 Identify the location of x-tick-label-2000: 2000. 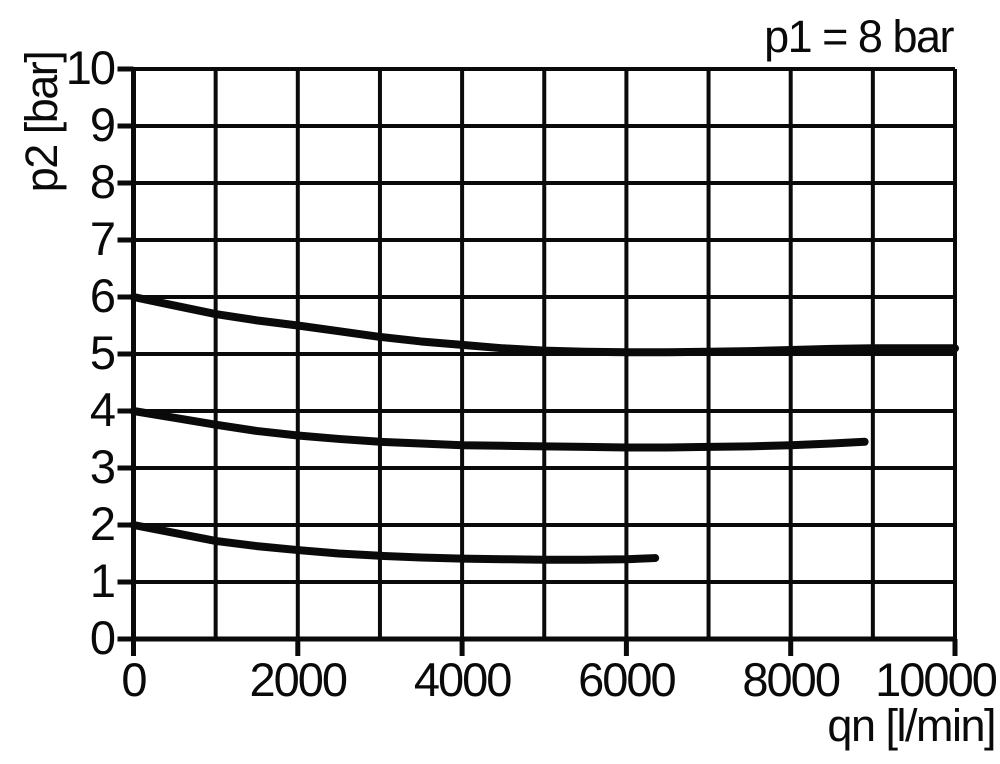
(299, 679).